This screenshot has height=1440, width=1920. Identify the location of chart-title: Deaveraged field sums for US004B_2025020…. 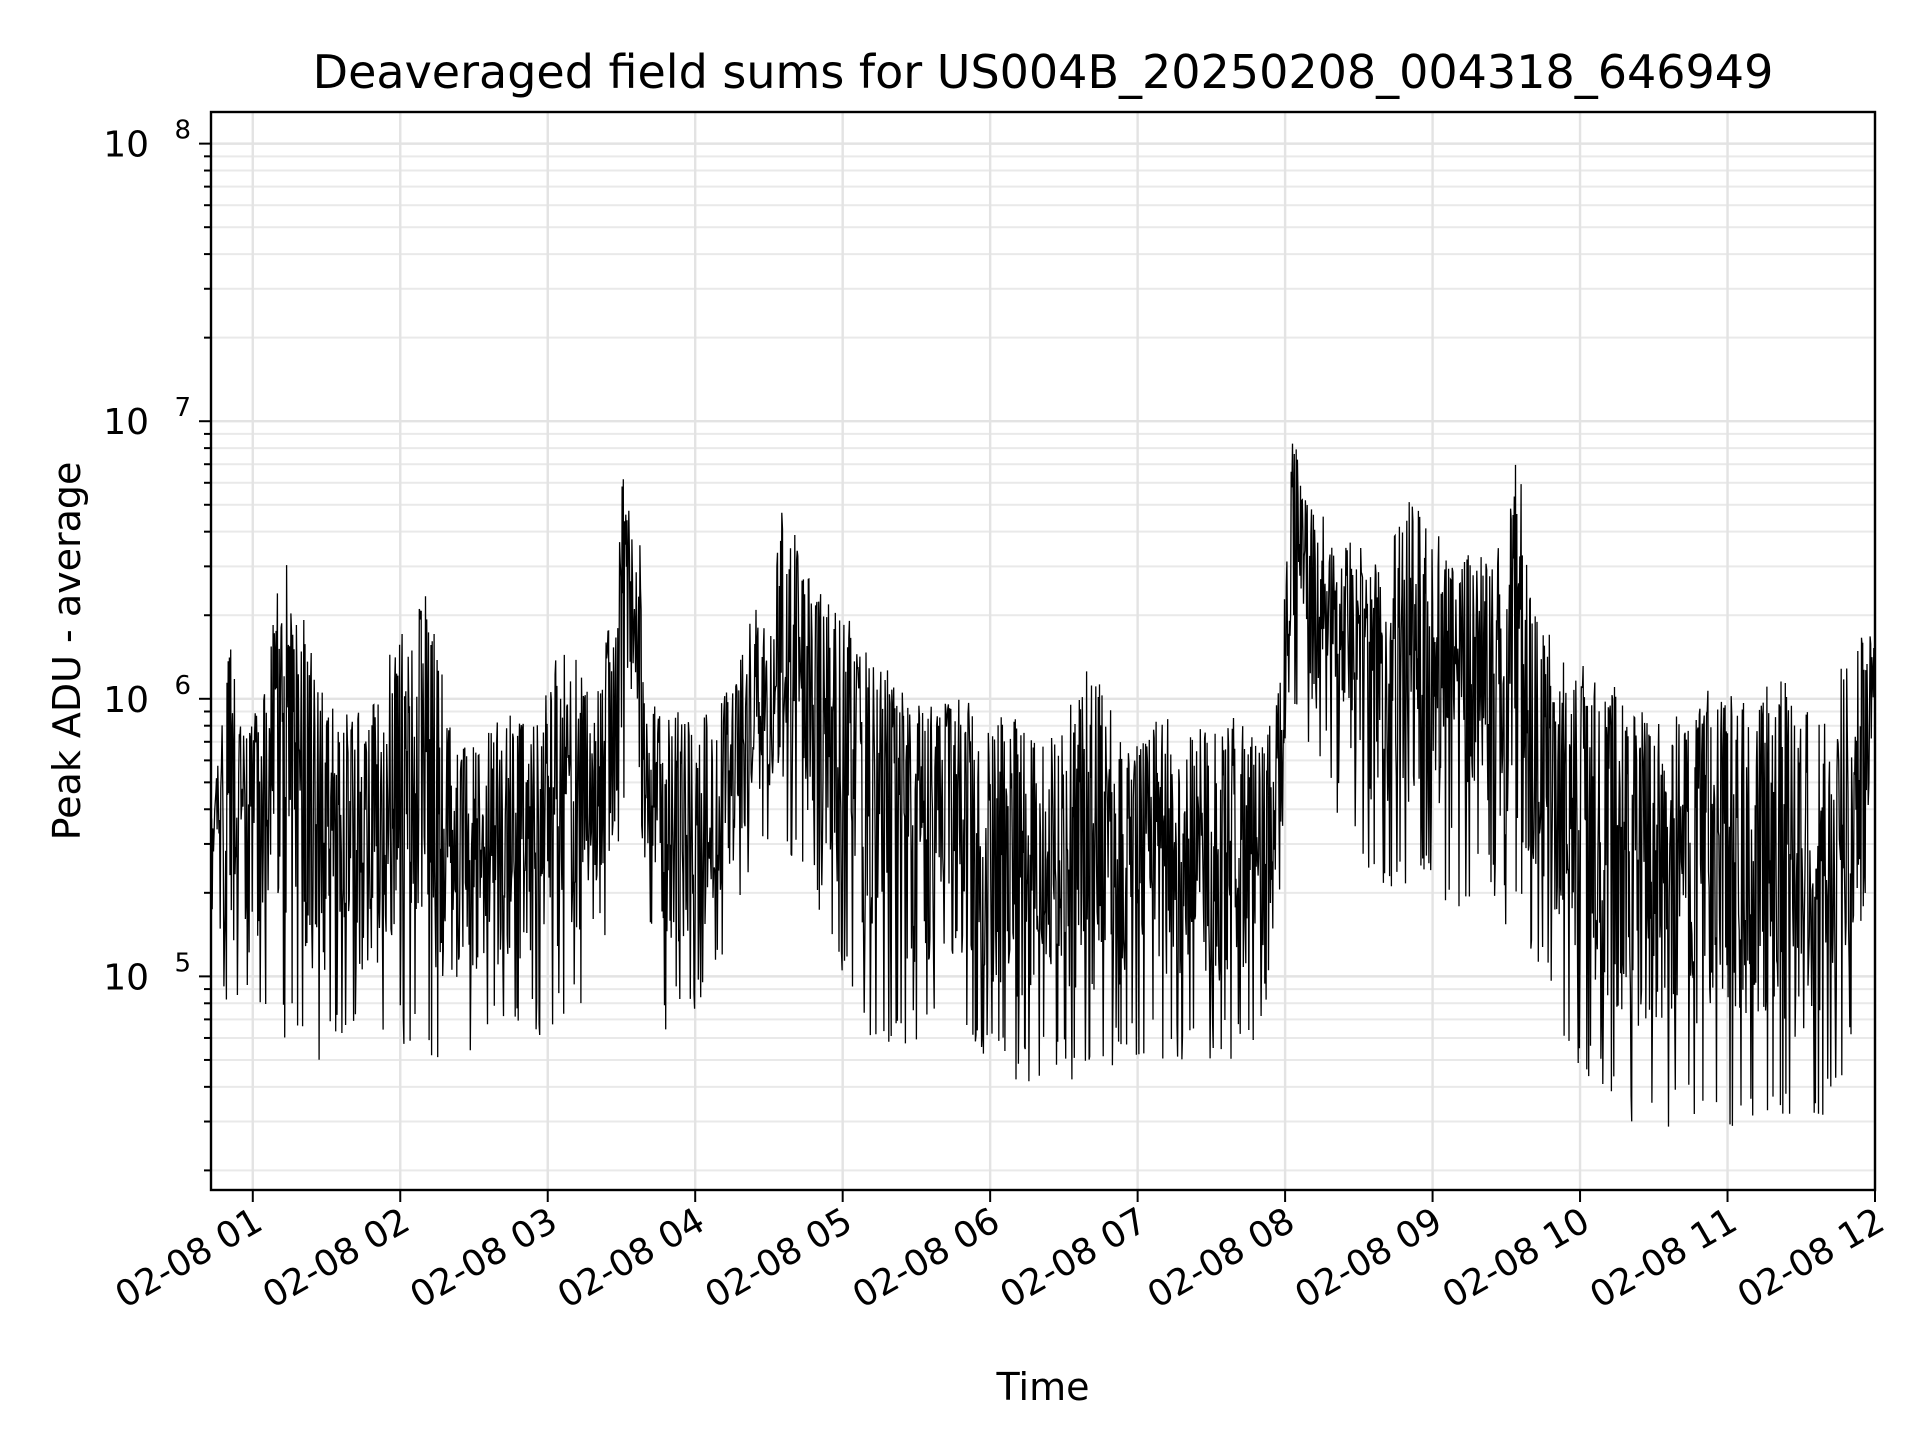
(1043, 72).